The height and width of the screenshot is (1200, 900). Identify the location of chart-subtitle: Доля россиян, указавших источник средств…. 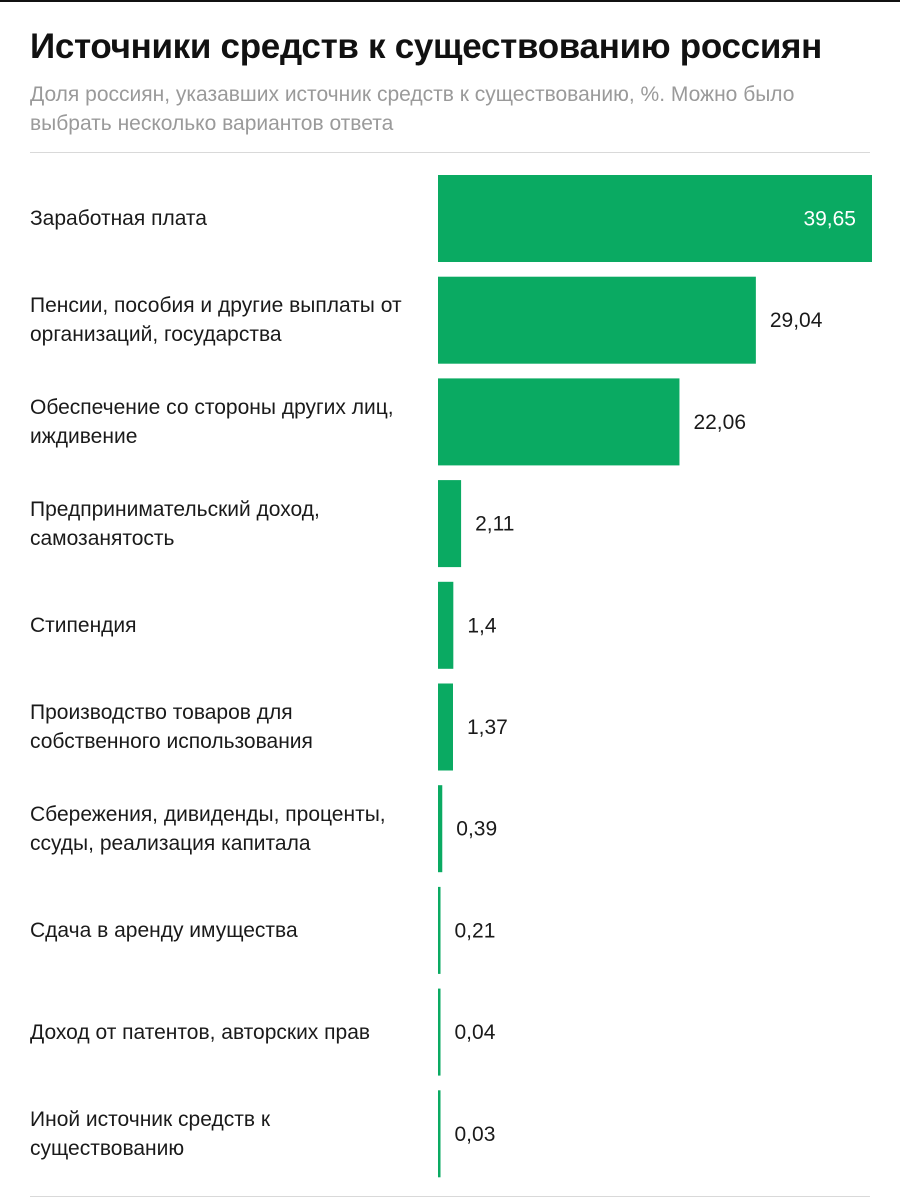
(412, 109).